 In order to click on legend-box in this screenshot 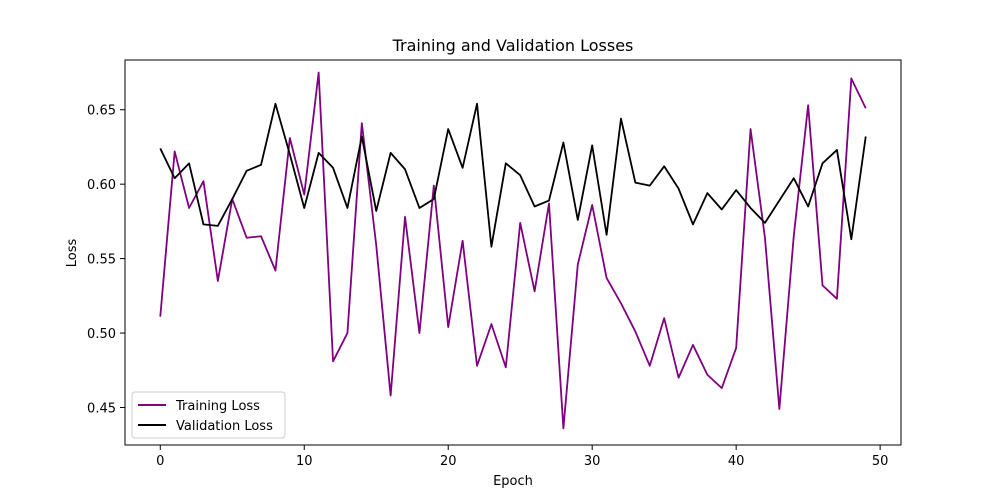, I will do `click(208, 415)`.